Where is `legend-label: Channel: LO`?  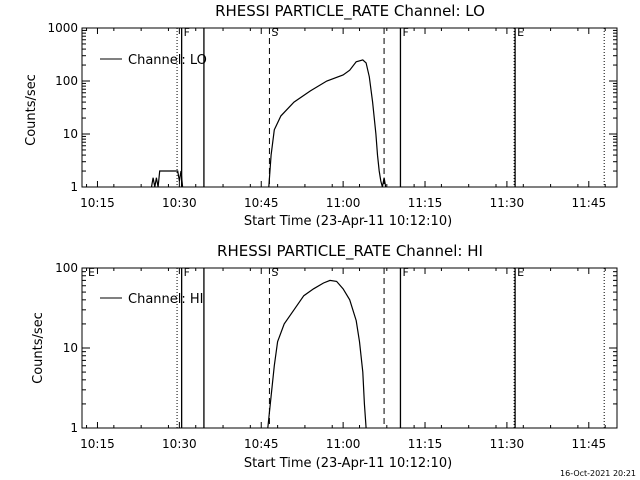 legend-label: Channel: LO is located at coordinates (167, 60).